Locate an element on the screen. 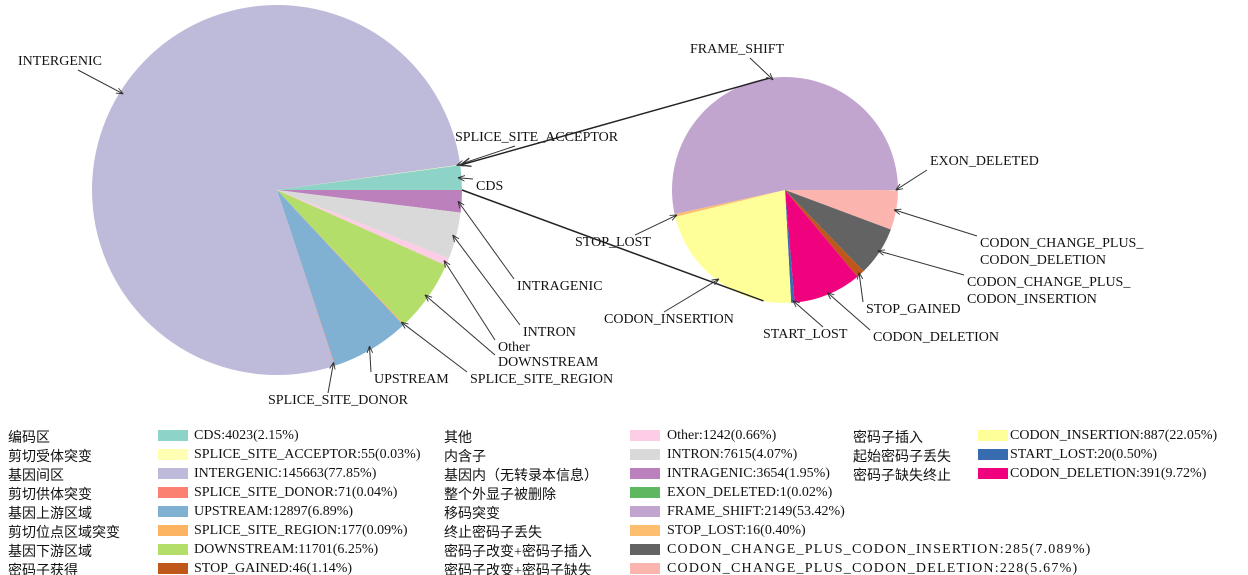 The width and height of the screenshot is (1248, 575). legend-name: 编码区 is located at coordinates (29, 438).